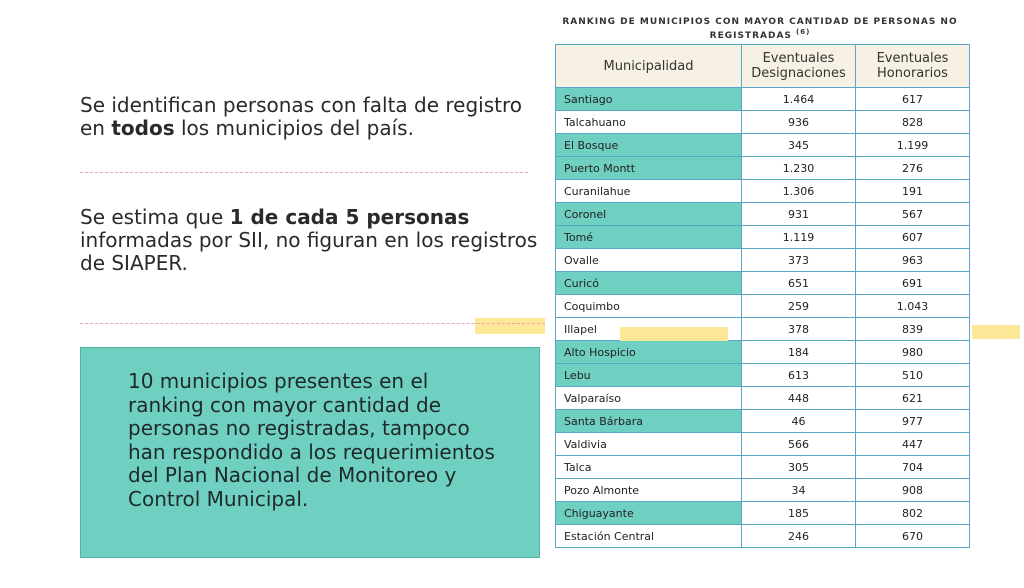 The height and width of the screenshot is (588, 1024). I want to click on title-note: (6), so click(803, 32).